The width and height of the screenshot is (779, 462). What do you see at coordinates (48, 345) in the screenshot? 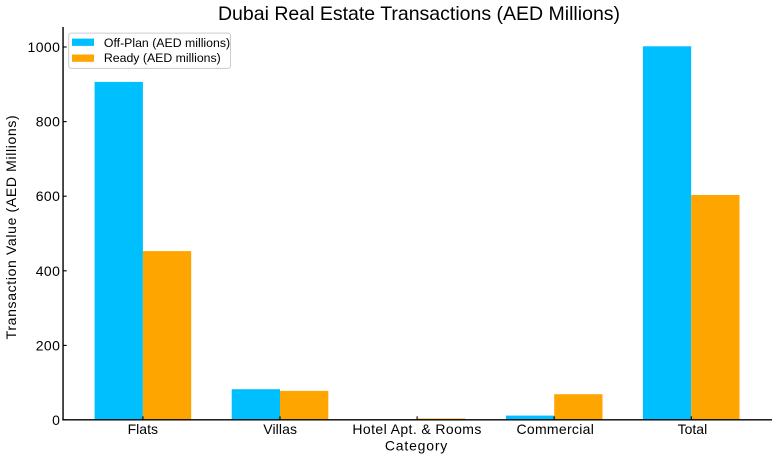
I see `svg-text: 200` at bounding box center [48, 345].